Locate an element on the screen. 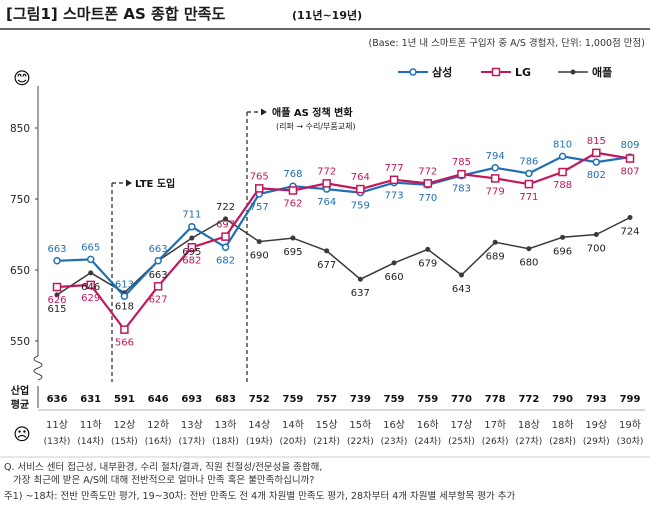  industry-average-value: 591 is located at coordinates (124, 399).